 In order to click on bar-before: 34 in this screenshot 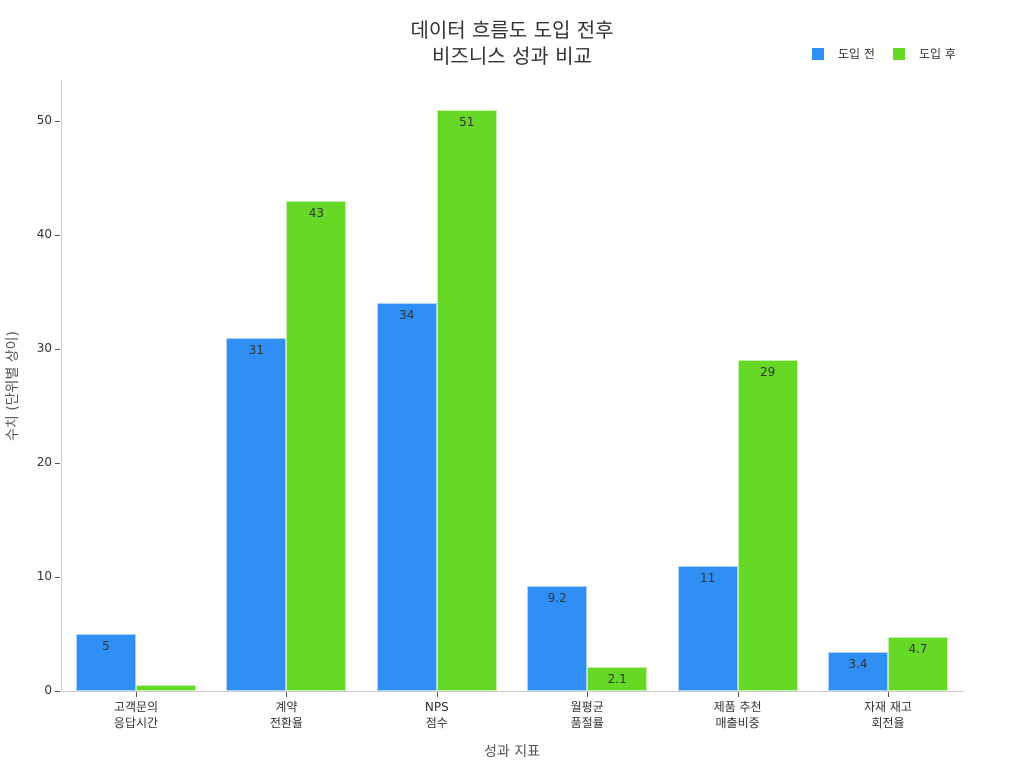, I will do `click(406, 497)`.